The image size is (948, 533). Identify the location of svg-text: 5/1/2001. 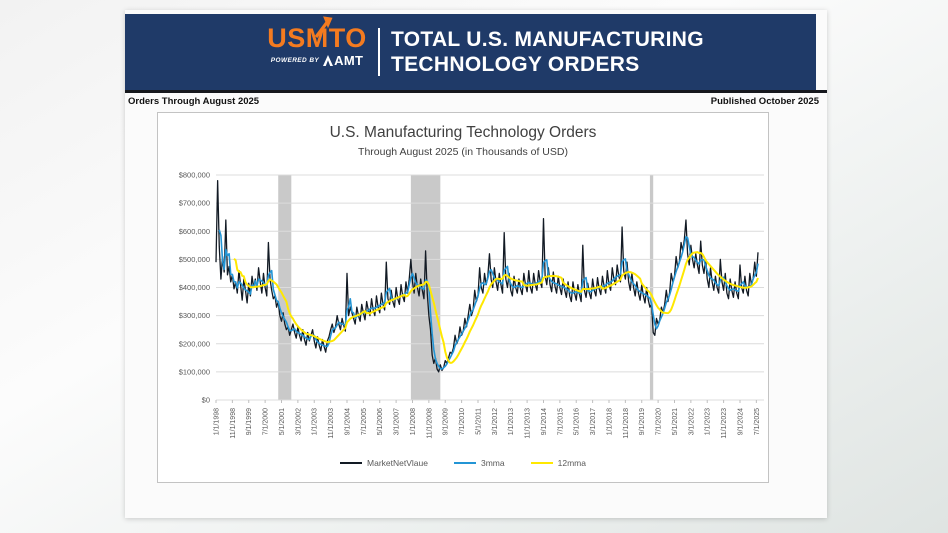
(282, 421).